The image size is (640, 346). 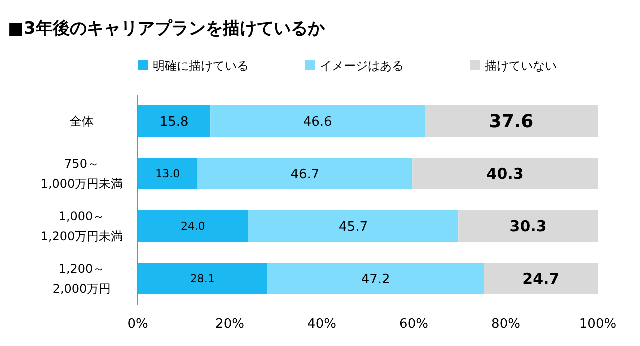 What do you see at coordinates (82, 279) in the screenshot?
I see `y-tick-label: 1,200～ 2,000万円` at bounding box center [82, 279].